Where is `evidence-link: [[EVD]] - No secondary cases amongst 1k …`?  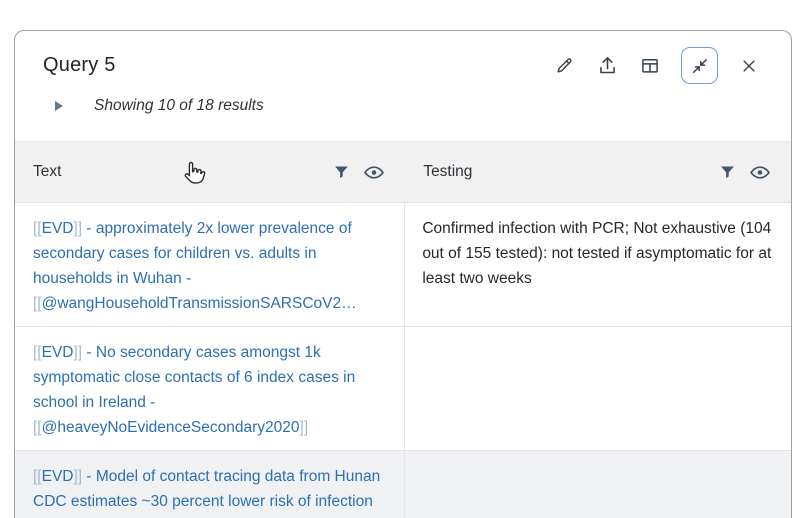
evidence-link: [[EVD]] - No secondary cases amongst 1k … is located at coordinates (194, 390).